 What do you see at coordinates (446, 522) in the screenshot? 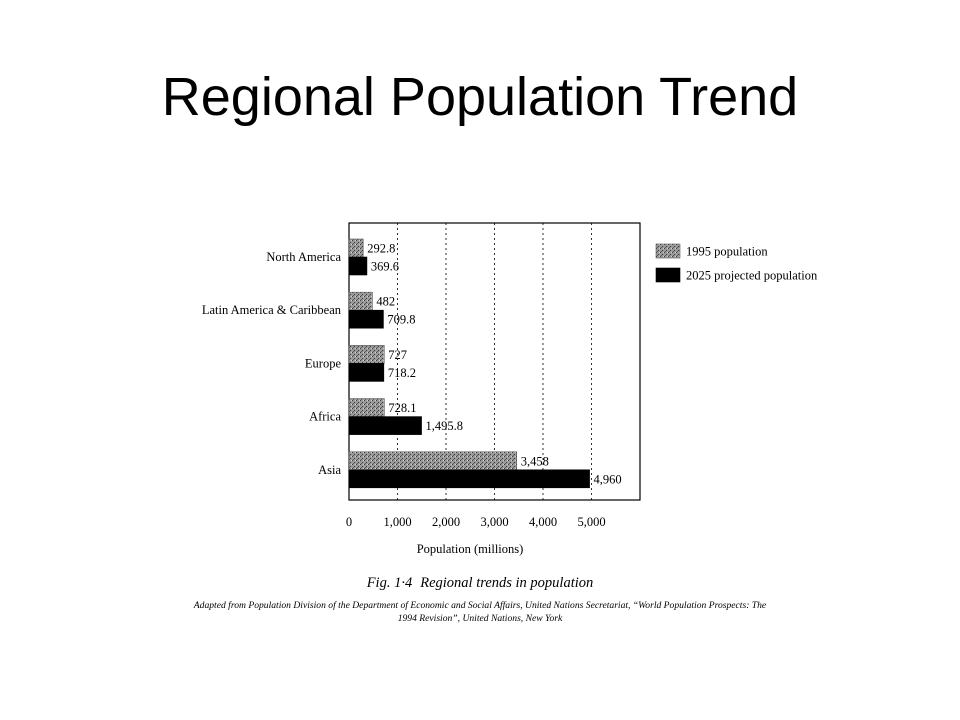
I see `x-tick-label: 2,000` at bounding box center [446, 522].